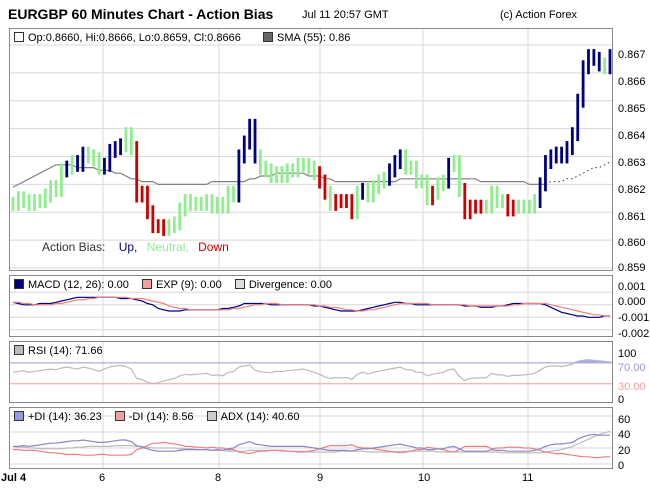 The width and height of the screenshot is (650, 489). Describe the element at coordinates (146, 284) in the screenshot. I see `exp-swatch` at that location.